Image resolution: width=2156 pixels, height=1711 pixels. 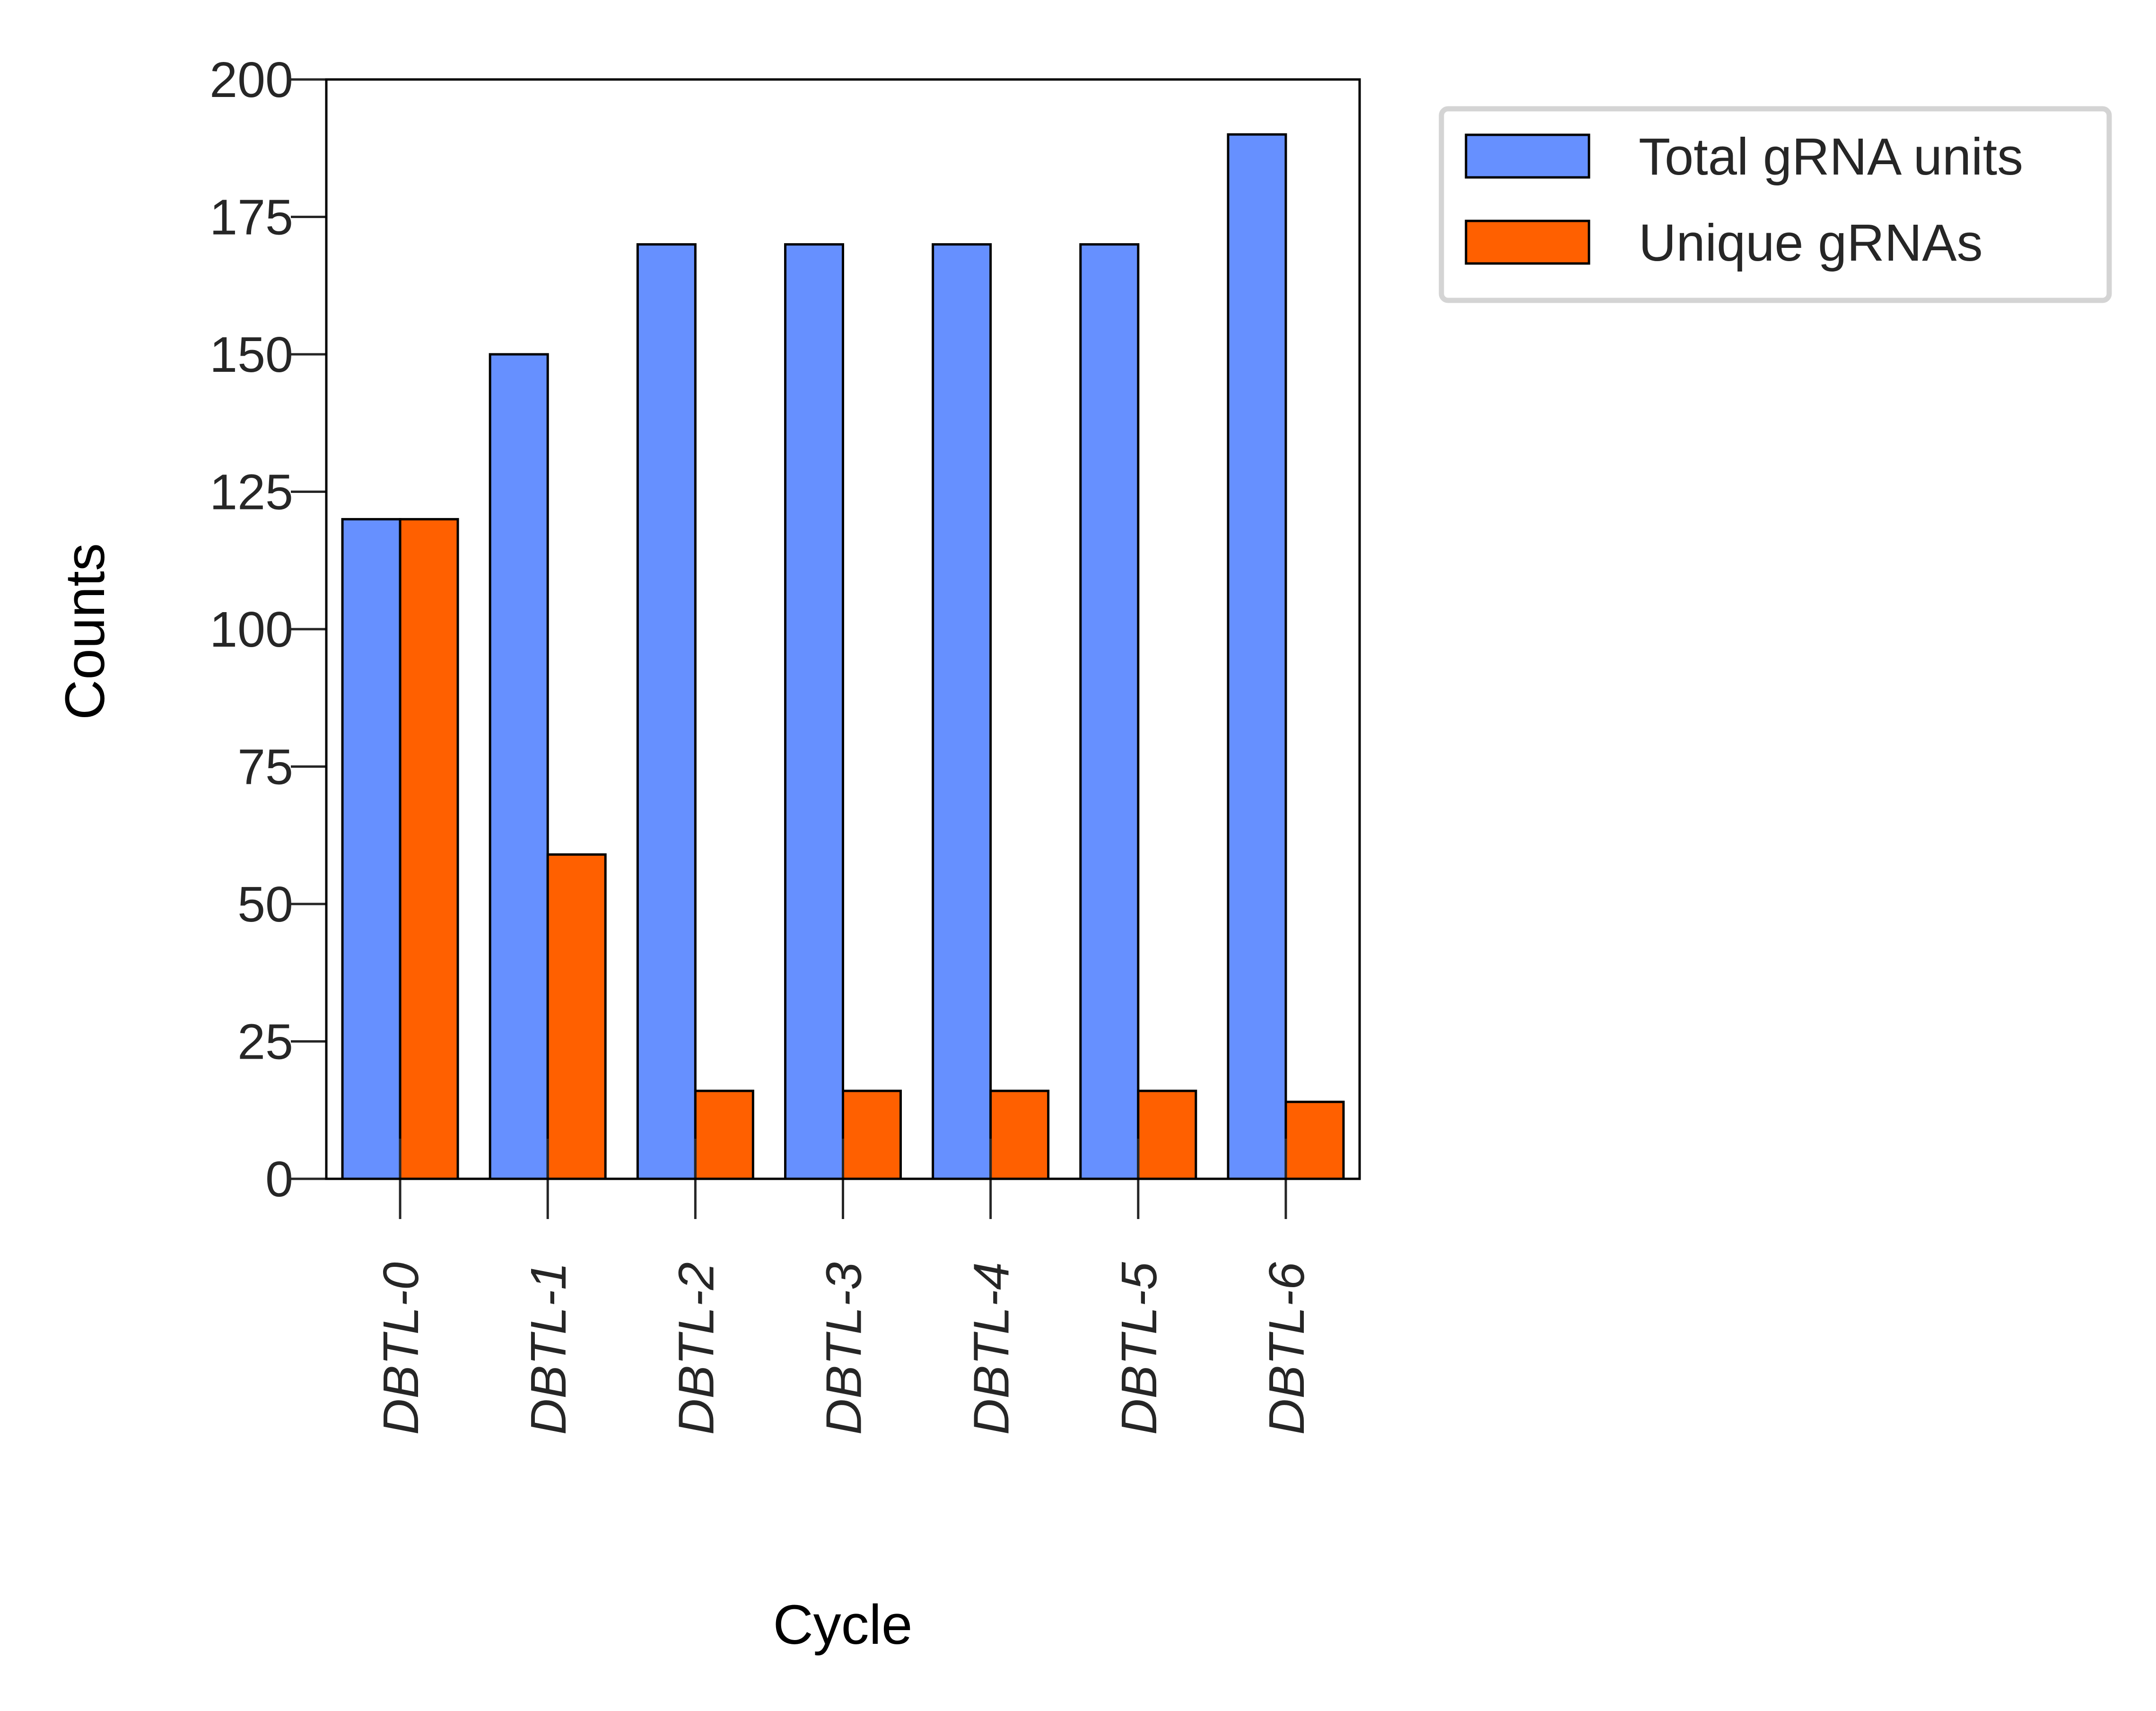 I want to click on legend-label-total: Total gRNA units, so click(x=1831, y=157).